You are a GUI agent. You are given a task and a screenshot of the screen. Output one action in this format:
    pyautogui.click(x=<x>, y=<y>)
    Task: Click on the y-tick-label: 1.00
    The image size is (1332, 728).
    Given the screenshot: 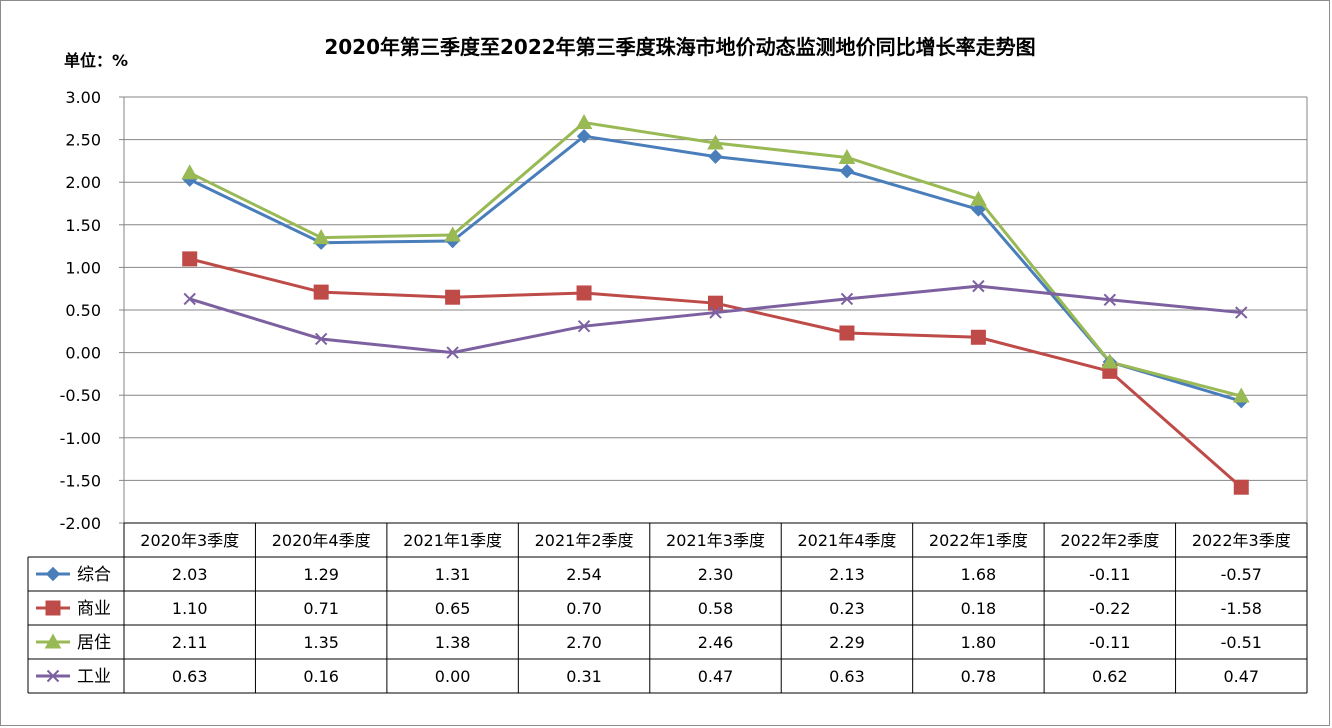 What is the action you would take?
    pyautogui.click(x=83, y=267)
    